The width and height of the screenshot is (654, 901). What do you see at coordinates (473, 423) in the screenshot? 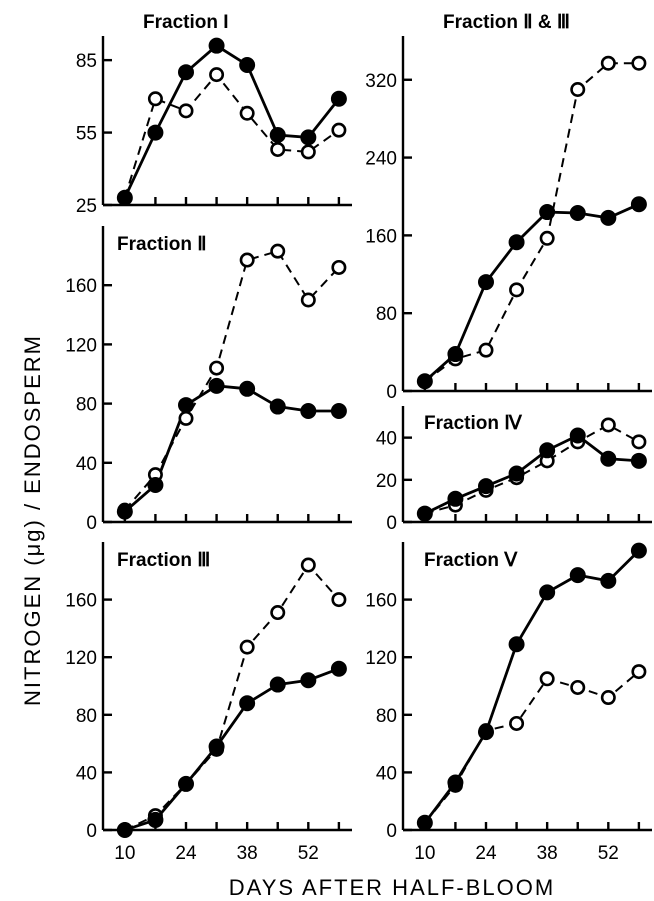
I see `panel-title: Fraction Ⅳ` at bounding box center [473, 423].